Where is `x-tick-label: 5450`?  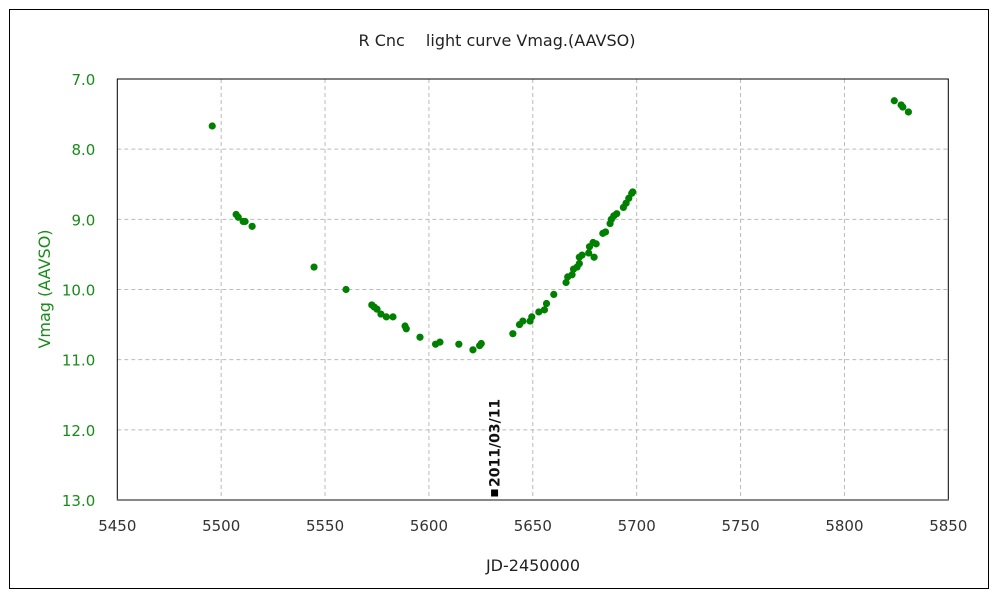 x-tick-label: 5450 is located at coordinates (117, 526).